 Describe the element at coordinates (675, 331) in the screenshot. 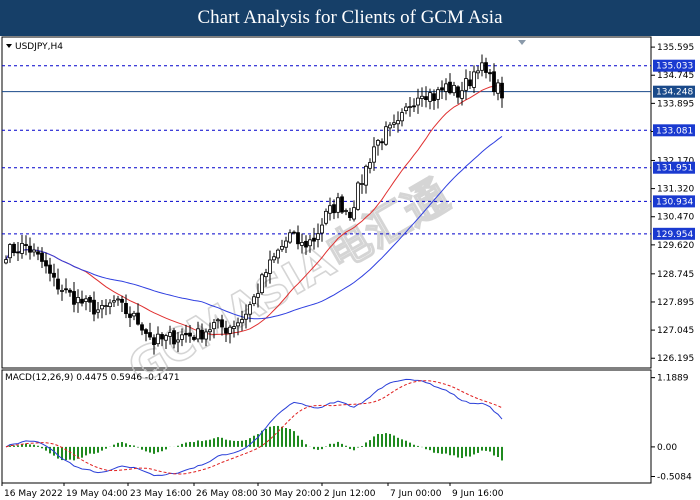

I see `price-tick-label: 127.045` at that location.